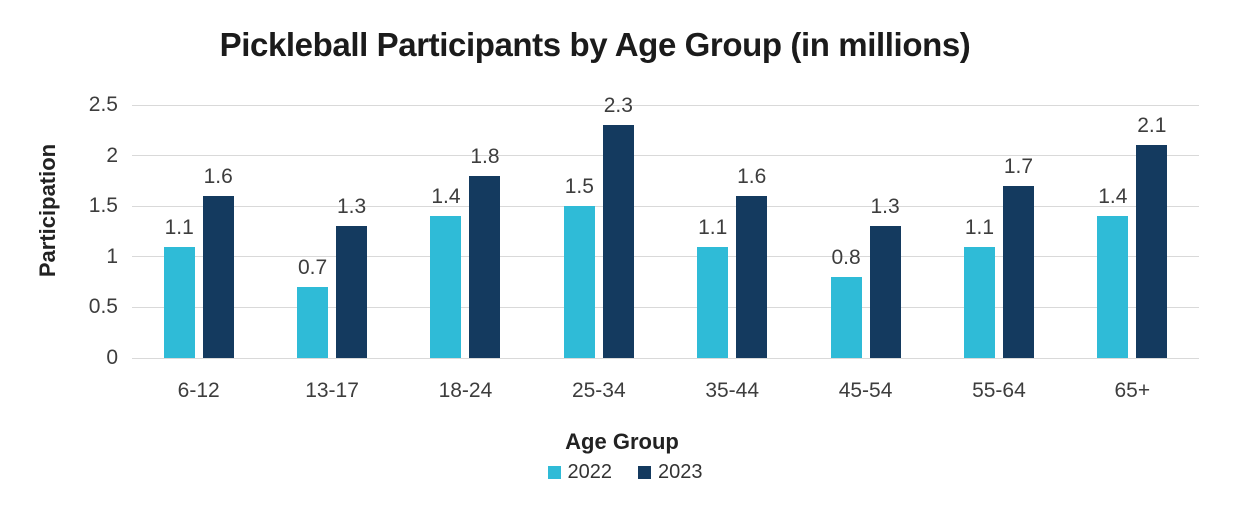  I want to click on x-tick-label-6-12: 6-12, so click(198, 390).